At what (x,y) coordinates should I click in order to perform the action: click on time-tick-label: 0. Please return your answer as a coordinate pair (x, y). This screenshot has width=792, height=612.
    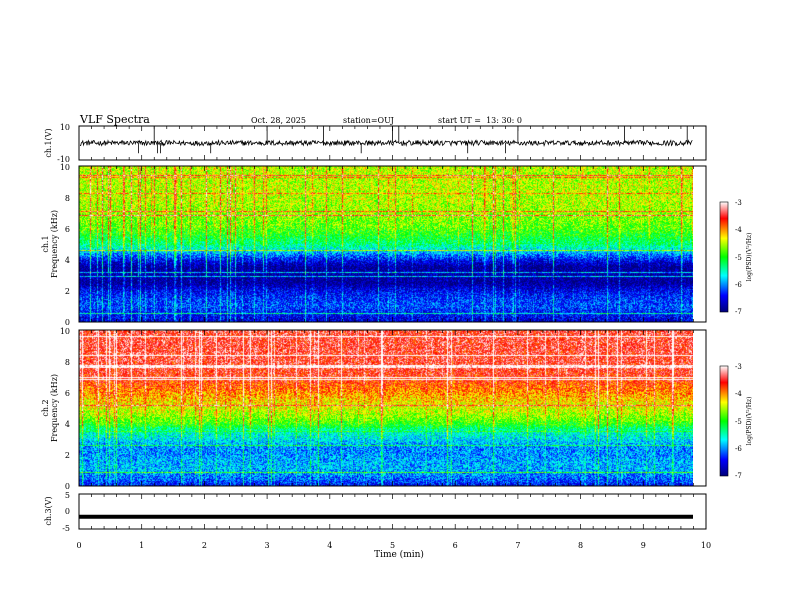
    Looking at the image, I should click on (78, 545).